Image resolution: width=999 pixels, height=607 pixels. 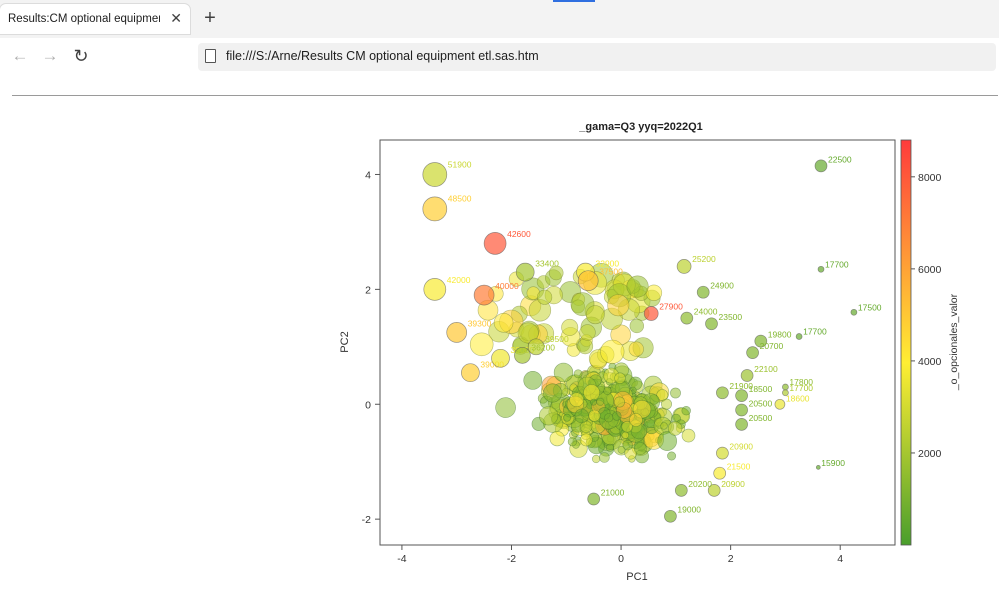 I want to click on page-horizontal-rule, so click(x=505, y=95).